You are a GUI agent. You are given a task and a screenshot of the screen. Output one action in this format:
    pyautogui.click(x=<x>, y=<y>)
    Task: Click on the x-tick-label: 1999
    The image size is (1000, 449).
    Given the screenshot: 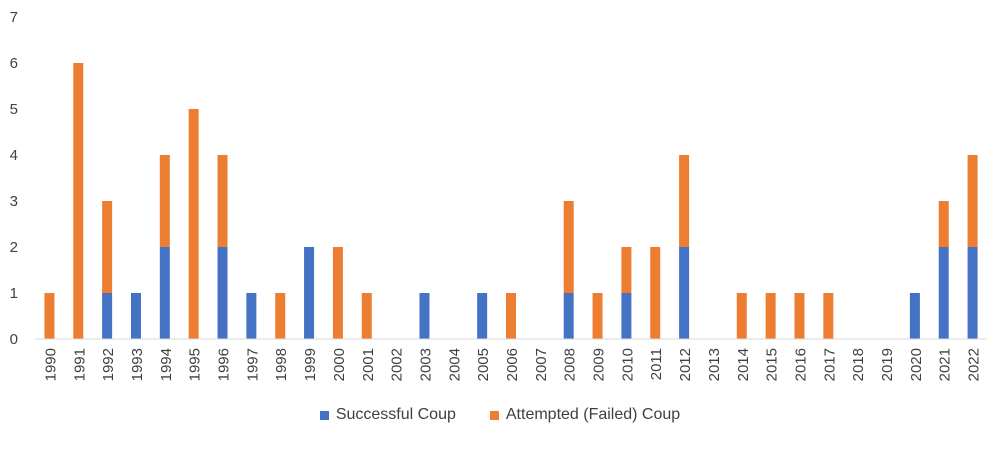 What is the action you would take?
    pyautogui.click(x=310, y=364)
    